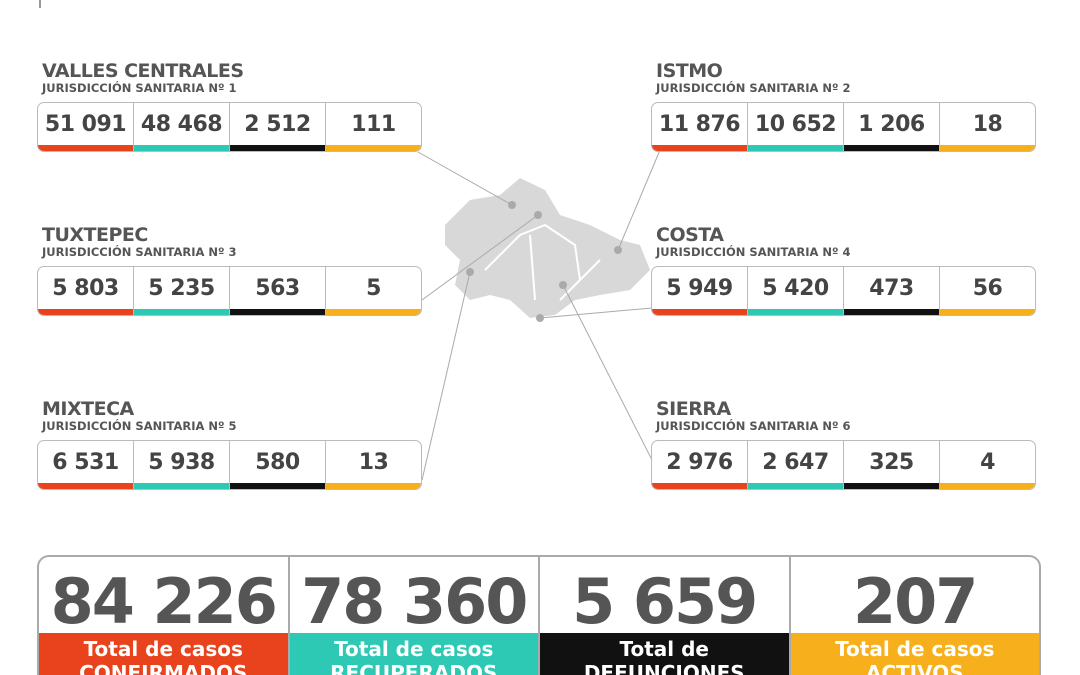 The width and height of the screenshot is (1080, 675). What do you see at coordinates (892, 127) in the screenshot?
I see `region-value: 1 206` at bounding box center [892, 127].